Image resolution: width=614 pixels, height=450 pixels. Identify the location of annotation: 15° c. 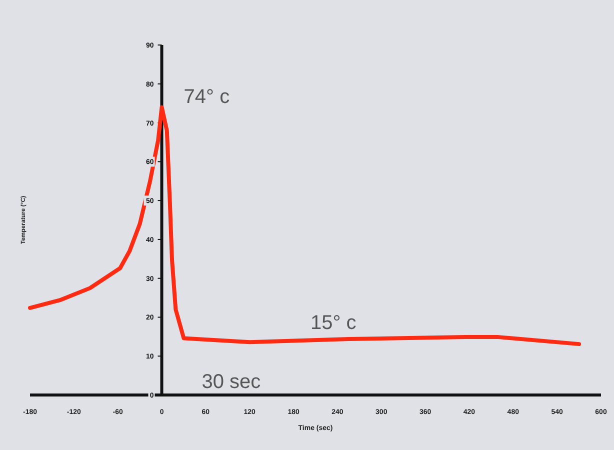
(333, 323).